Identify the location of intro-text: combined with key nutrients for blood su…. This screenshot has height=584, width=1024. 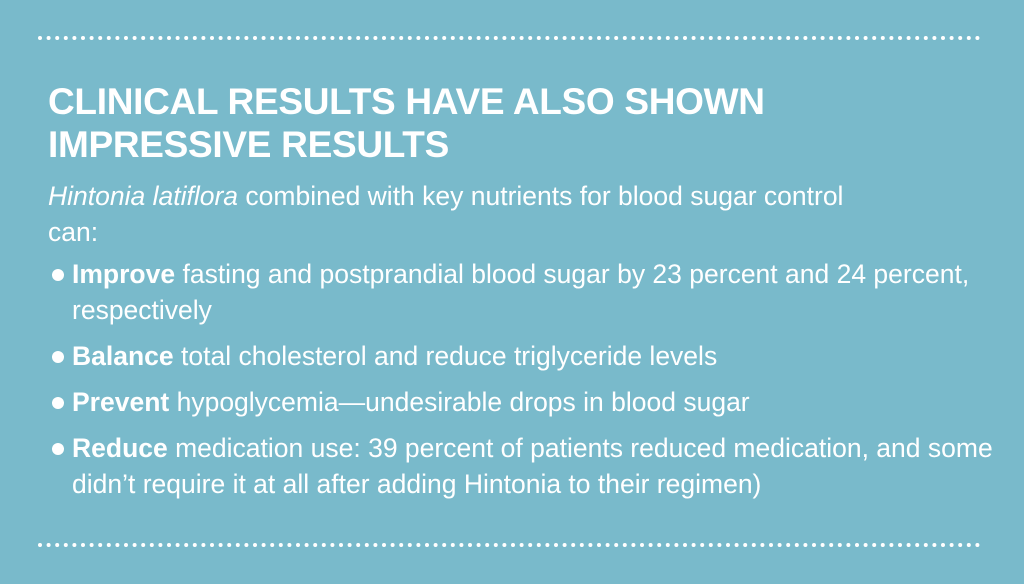
(446, 214).